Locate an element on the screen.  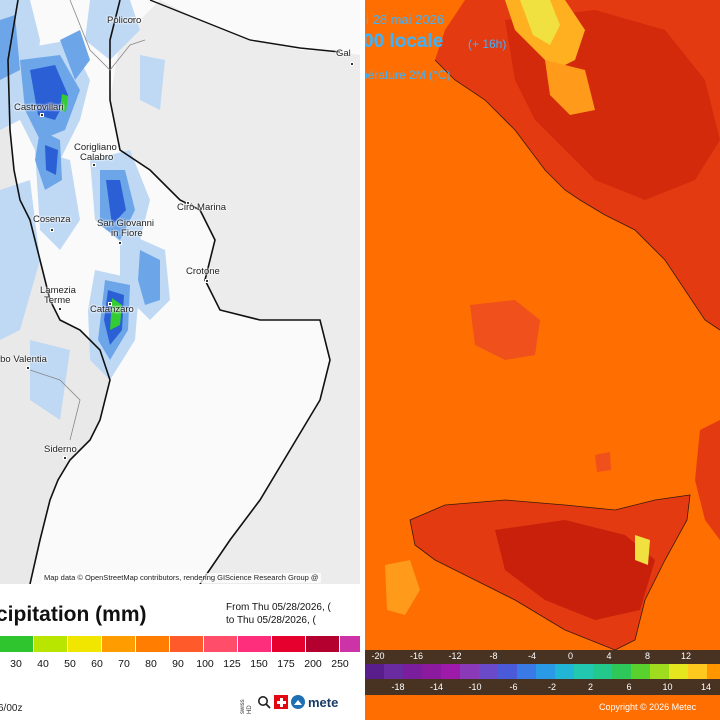
precip-scale-label: 150 is located at coordinates (259, 664).